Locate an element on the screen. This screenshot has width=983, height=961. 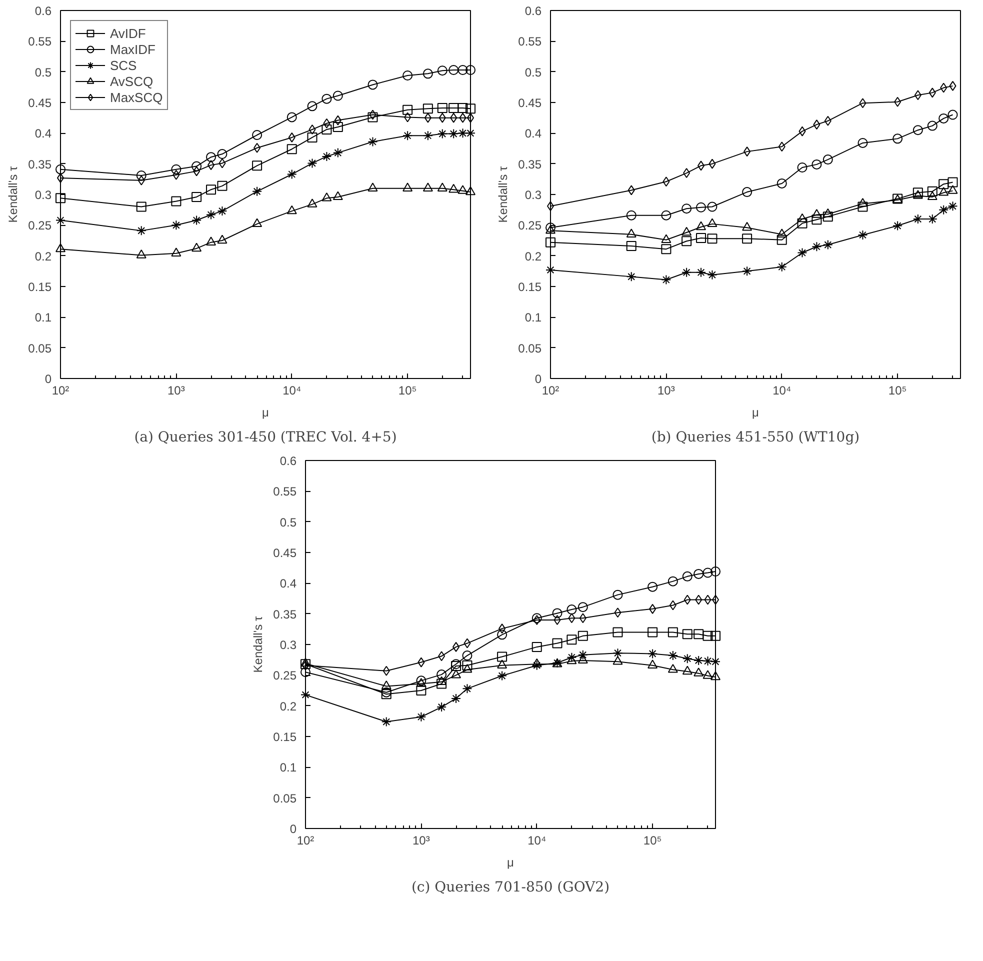
legend-label: MaxIDF is located at coordinates (133, 49).